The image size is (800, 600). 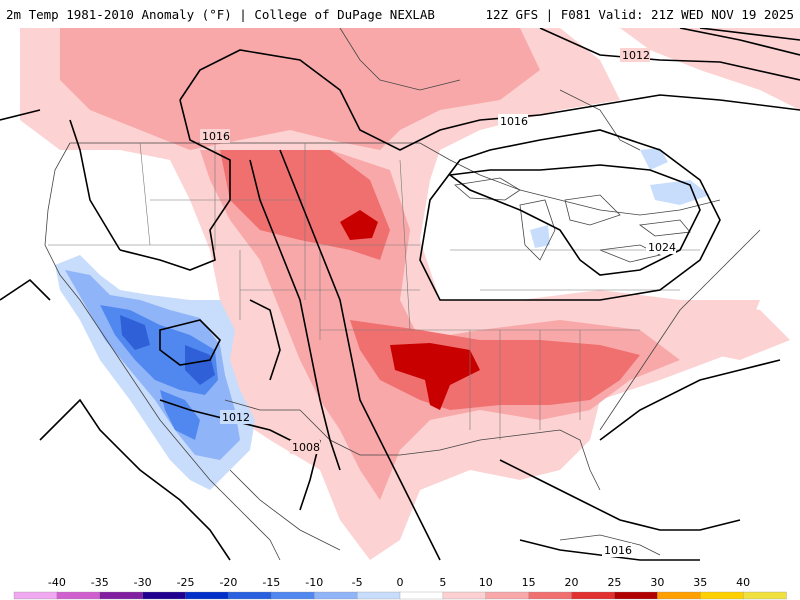 What do you see at coordinates (57, 582) in the screenshot?
I see `legend-tick-label: -40` at bounding box center [57, 582].